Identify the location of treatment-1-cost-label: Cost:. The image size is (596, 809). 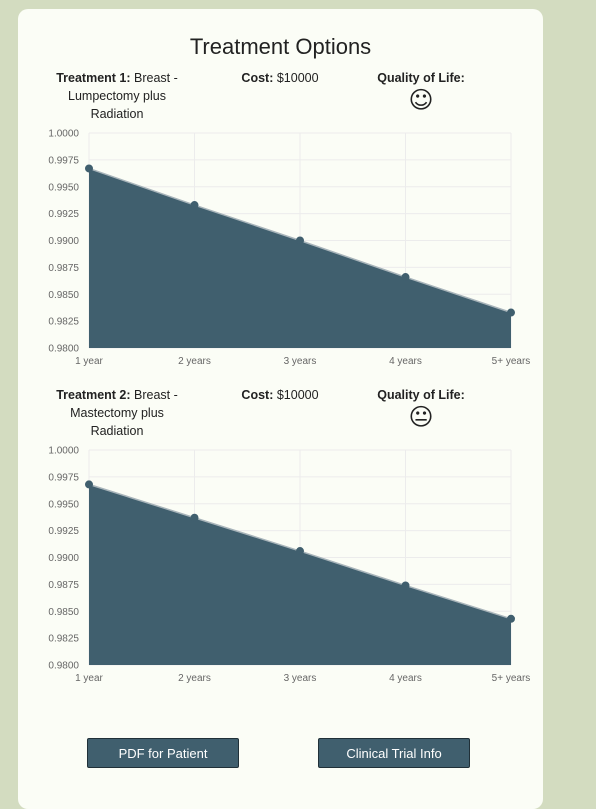
(257, 78).